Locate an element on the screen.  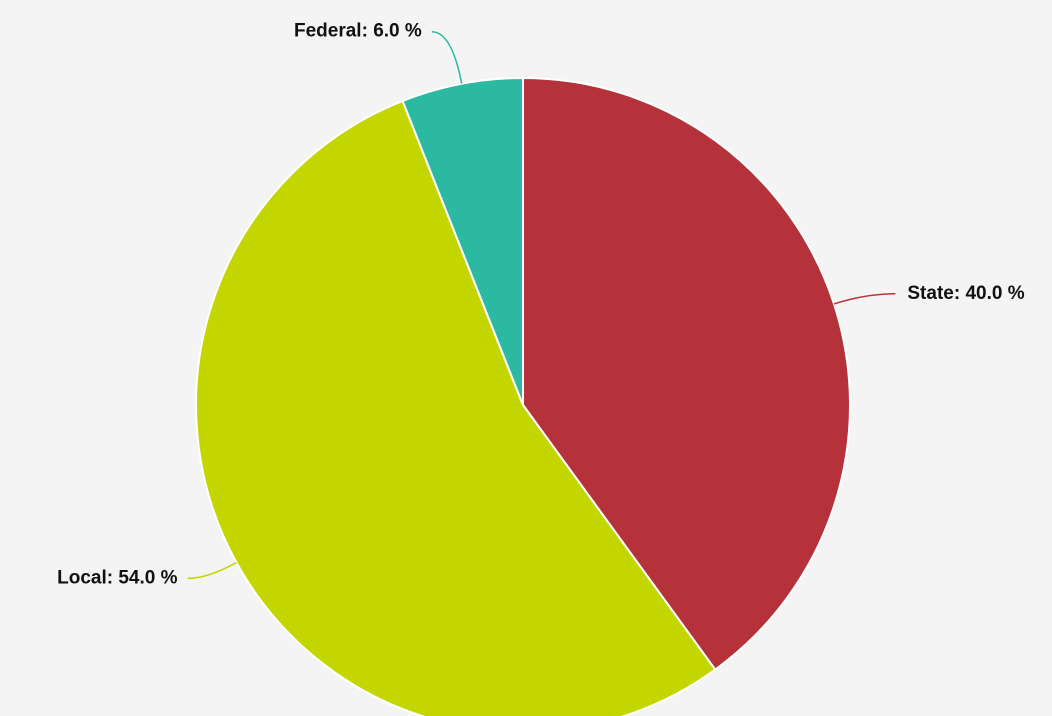
pie-slice is located at coordinates (462, 241).